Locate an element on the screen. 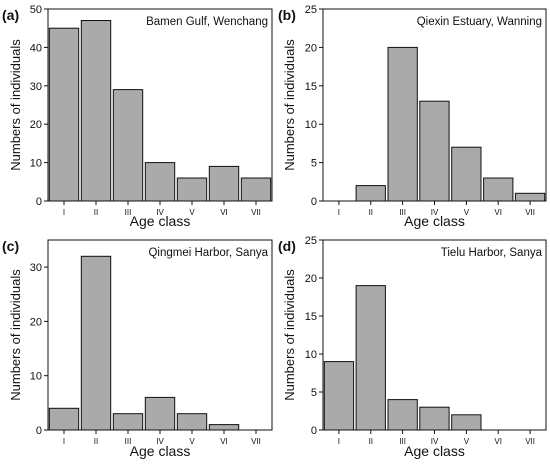  y-tick-label-3-1: 5 is located at coordinates (314, 393).